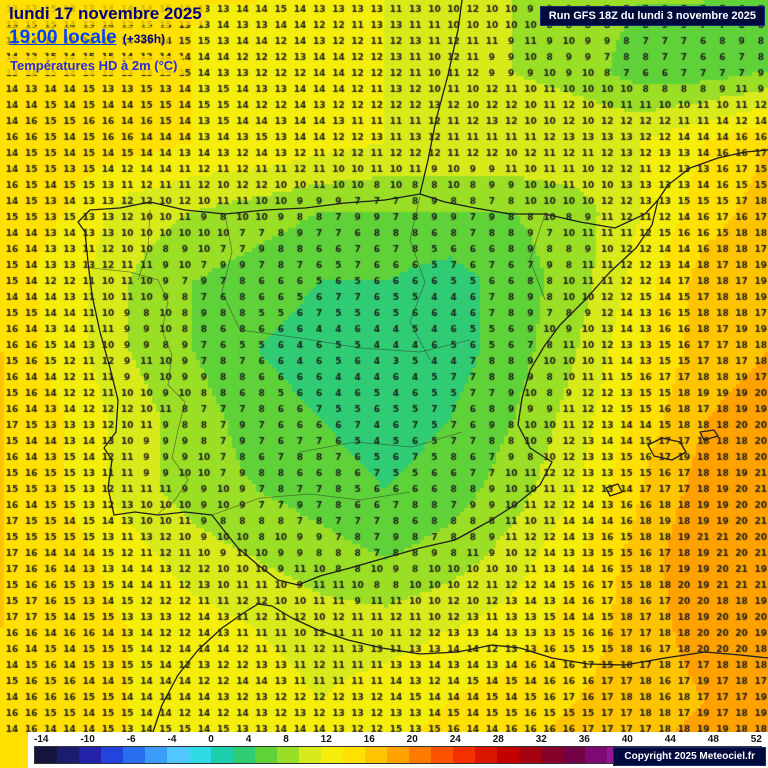 This screenshot has height=768, width=768. What do you see at coordinates (211, 739) in the screenshot?
I see `scale-label: 0` at bounding box center [211, 739].